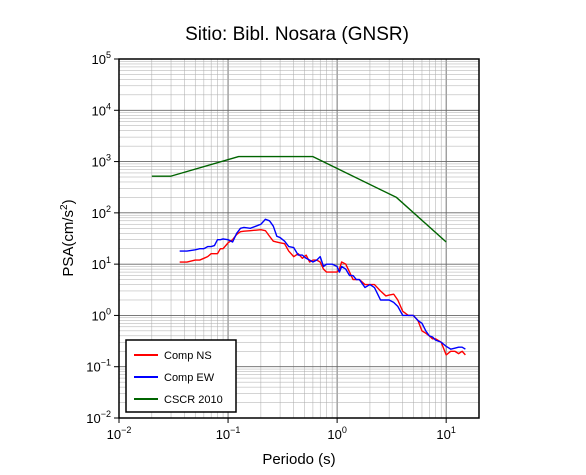  Describe the element at coordinates (101, 212) in the screenshot. I see `y-tick-label: 10²` at that location.